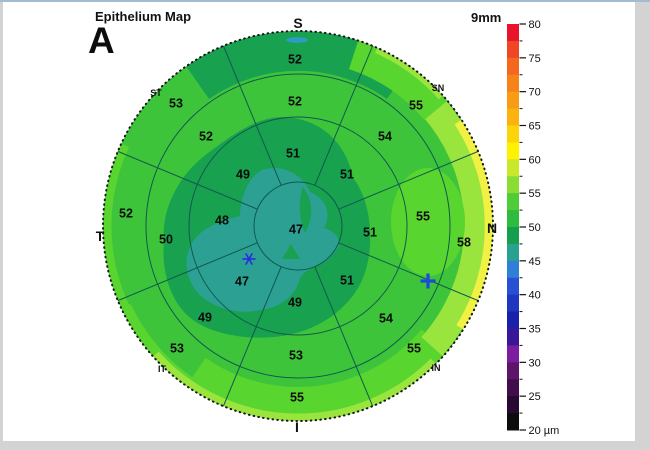  I want to click on sector-value-middle-ST: 52, so click(206, 137).